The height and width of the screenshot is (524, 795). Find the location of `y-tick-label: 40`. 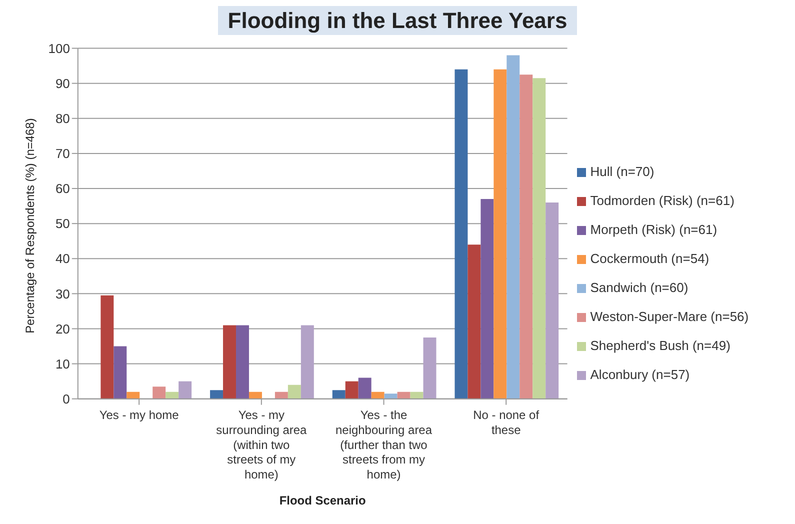

y-tick-label: 40 is located at coordinates (62, 258).